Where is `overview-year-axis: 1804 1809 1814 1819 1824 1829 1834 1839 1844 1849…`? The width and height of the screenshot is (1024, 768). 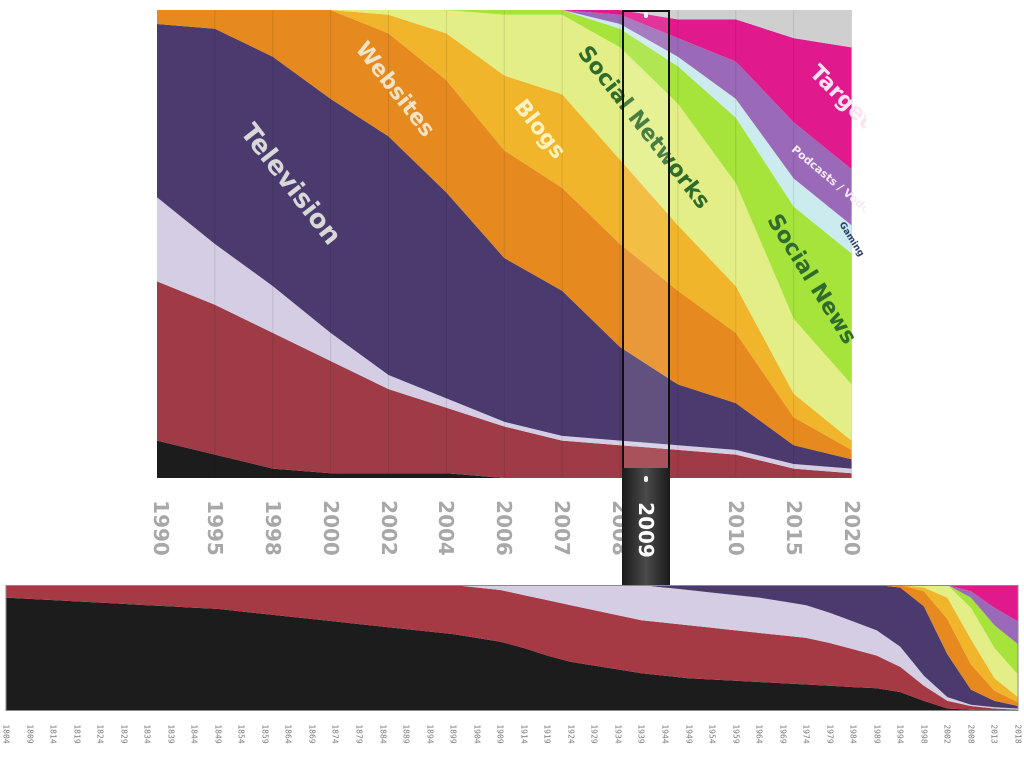
overview-year-axis: 1804 1809 1814 1819 1824 1829 1834 1839 1844 1849… is located at coordinates (512, 740).